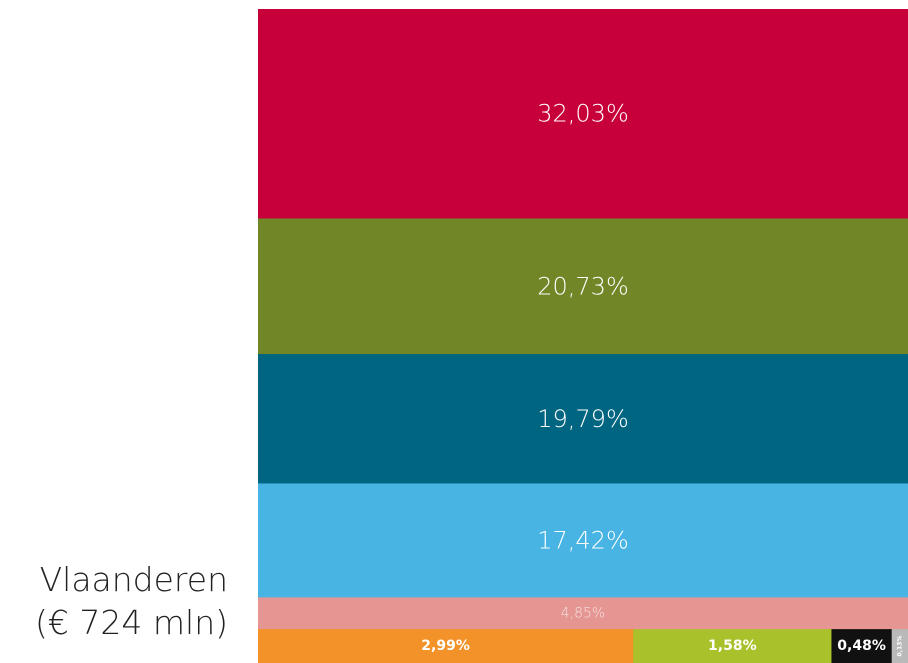  I want to click on segment-label-0: 32,03%, so click(583, 114).